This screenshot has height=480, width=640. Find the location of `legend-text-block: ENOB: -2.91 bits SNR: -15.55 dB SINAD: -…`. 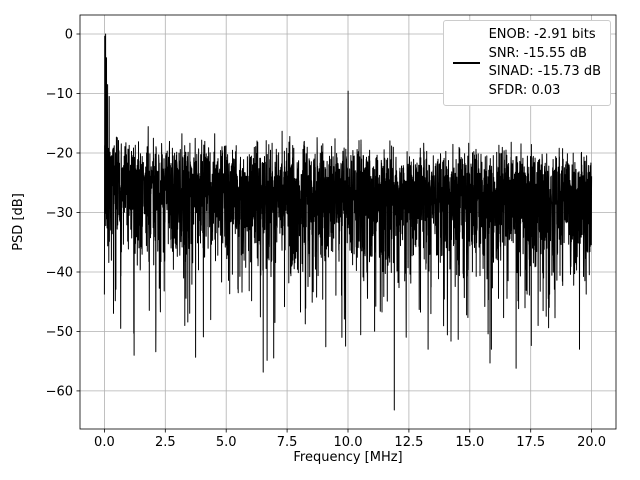

legend-text-block: ENOB: -2.91 bits SNR: -15.55 dB SINAD: -… is located at coordinates (545, 63).